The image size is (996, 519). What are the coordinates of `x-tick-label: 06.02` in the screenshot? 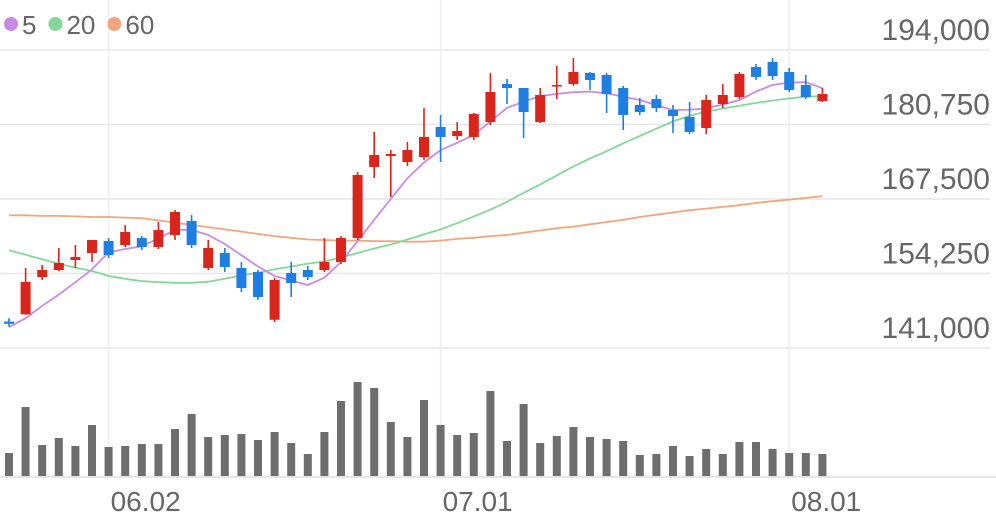 It's located at (146, 501).